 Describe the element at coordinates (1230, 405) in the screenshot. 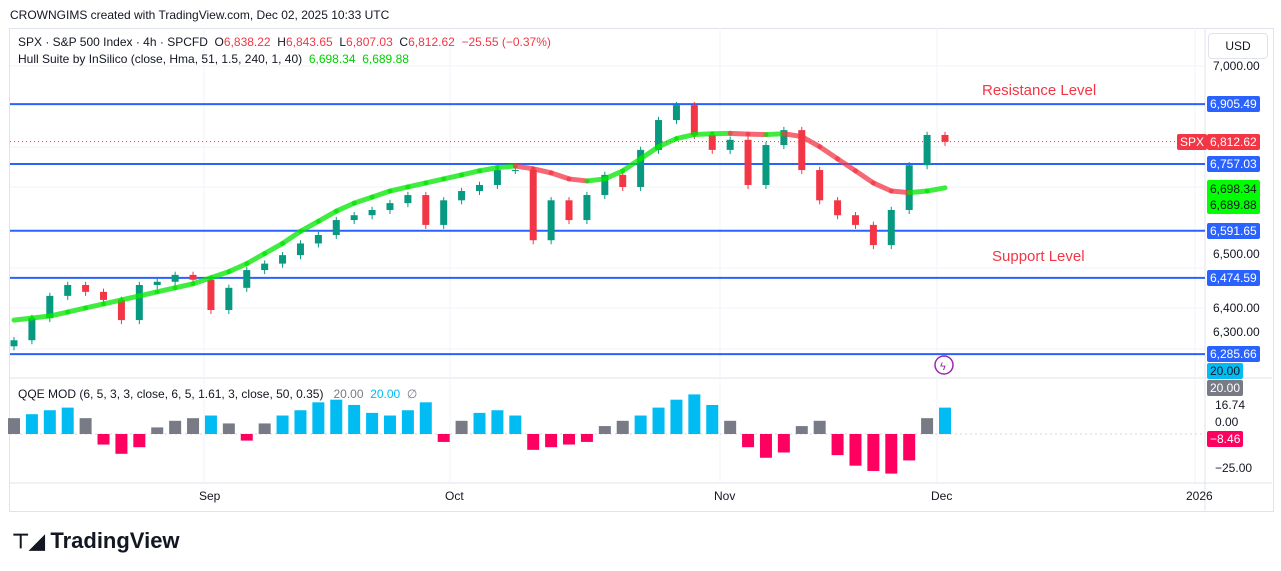

I see `qqe-axis-label: 16.74` at that location.